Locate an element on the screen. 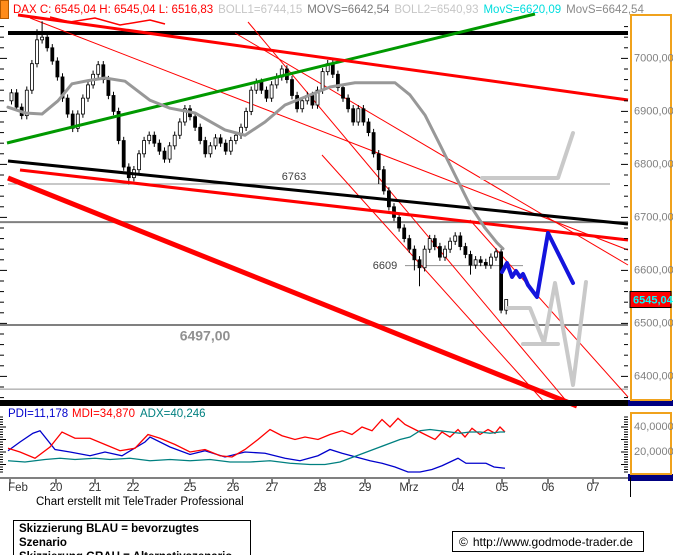  time-label-26: 26 is located at coordinates (233, 488).